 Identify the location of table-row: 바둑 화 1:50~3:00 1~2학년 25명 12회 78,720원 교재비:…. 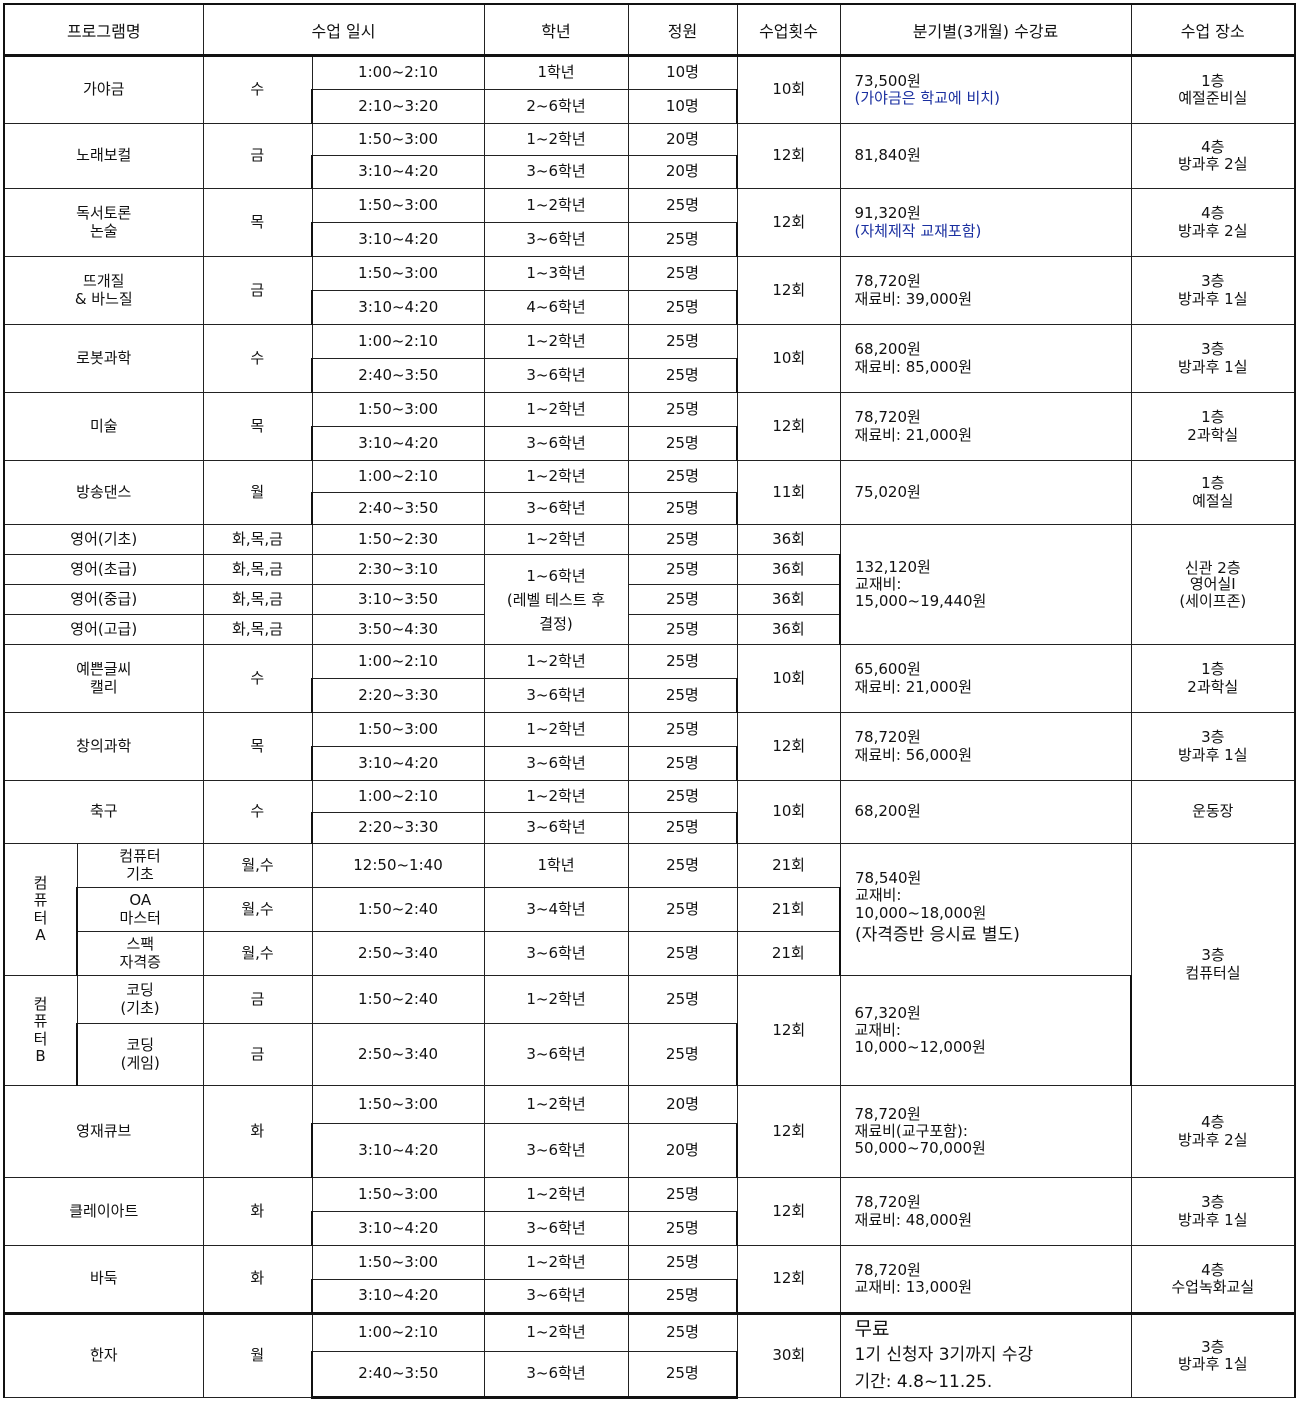
(649, 1279).